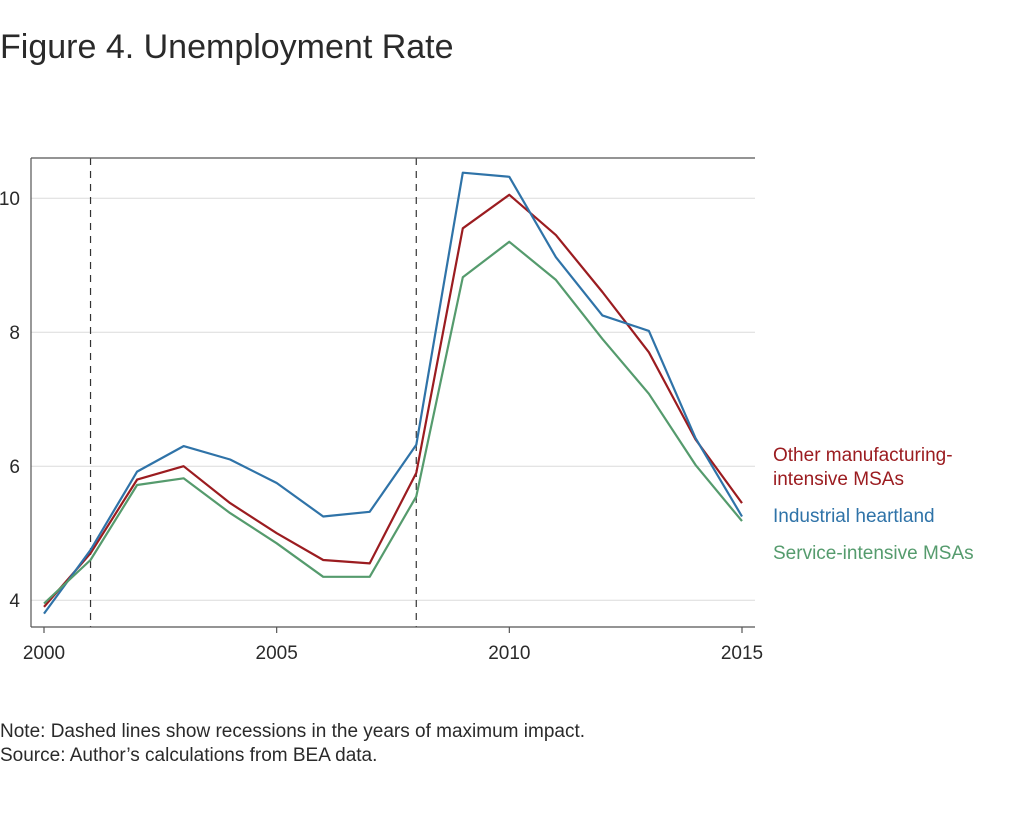 The image size is (1024, 817). Describe the element at coordinates (10, 199) in the screenshot. I see `y-tick-label: 10` at that location.